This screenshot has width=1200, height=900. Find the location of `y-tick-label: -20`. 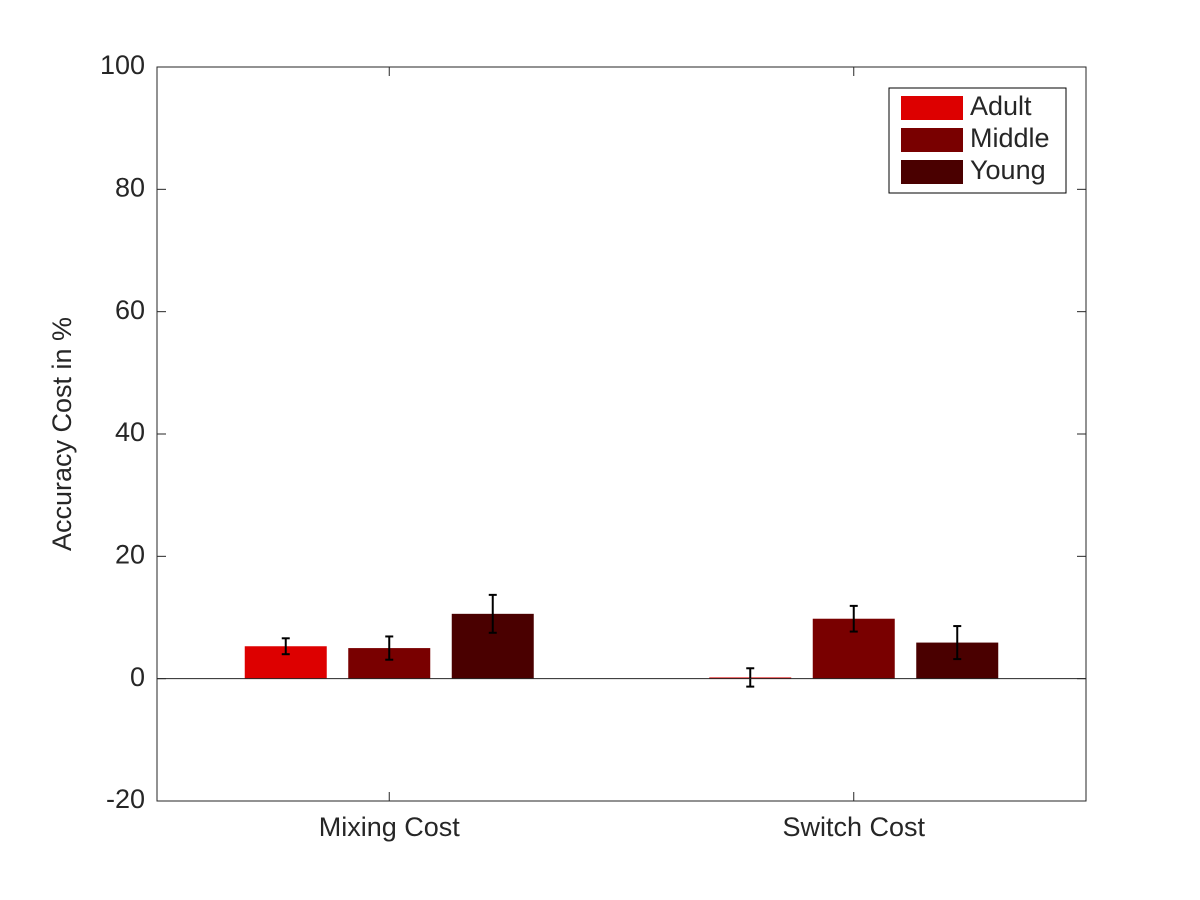

y-tick-label: -20 is located at coordinates (125, 799).